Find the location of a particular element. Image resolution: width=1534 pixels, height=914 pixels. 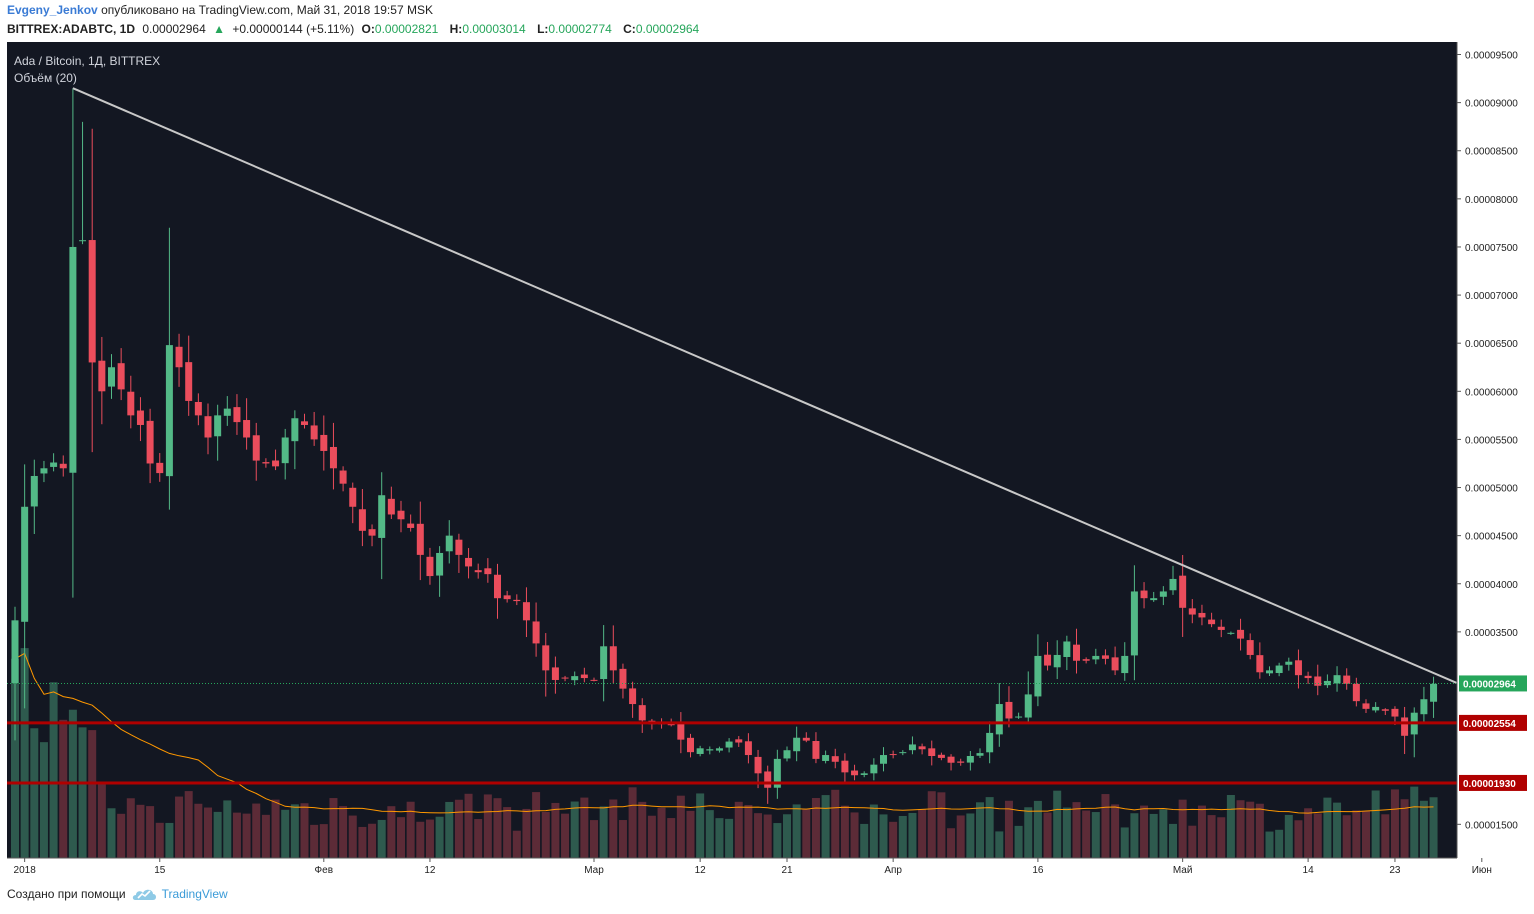

high-value: 0.00003014 is located at coordinates (494, 29).